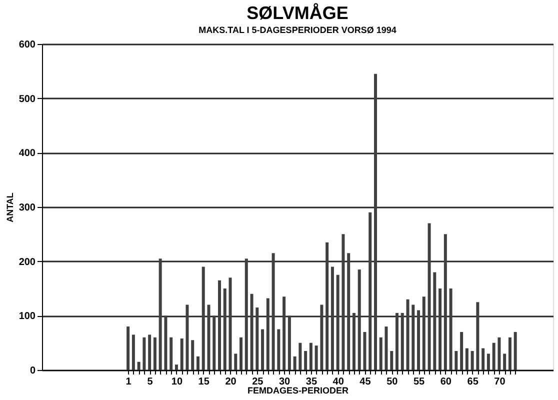  What do you see at coordinates (27, 45) in the screenshot?
I see `y-tick-label: 600` at bounding box center [27, 45].